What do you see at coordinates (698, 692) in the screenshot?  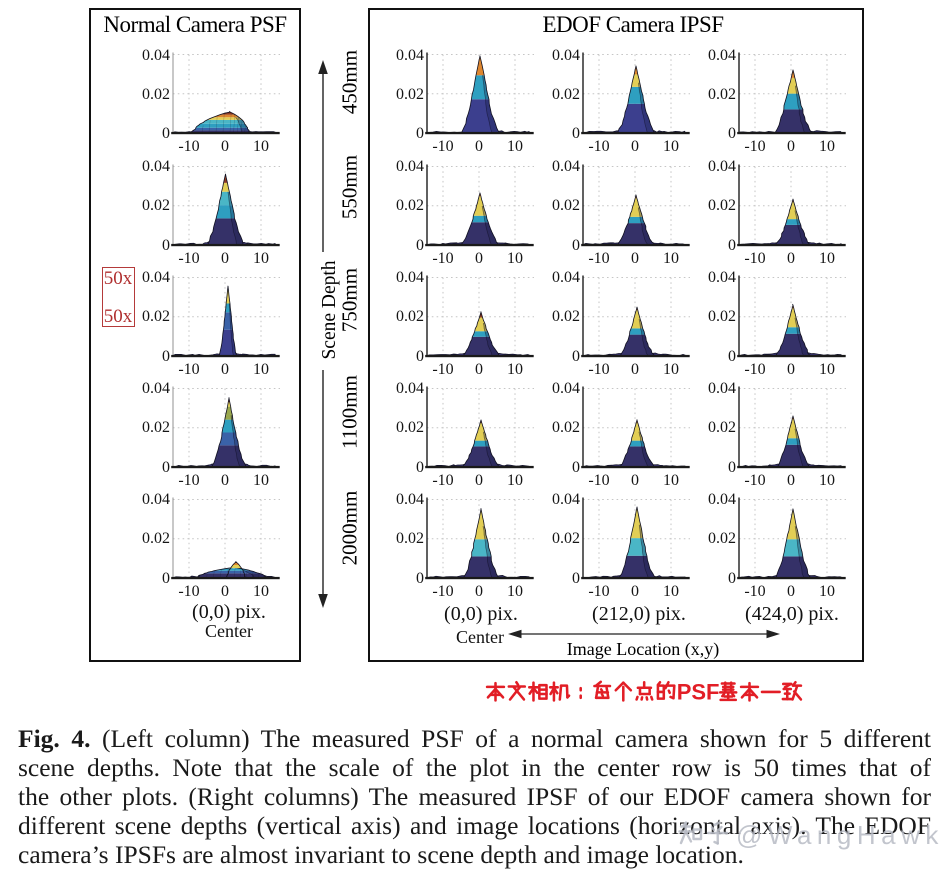 I see `svg-text: PSF` at bounding box center [698, 692].